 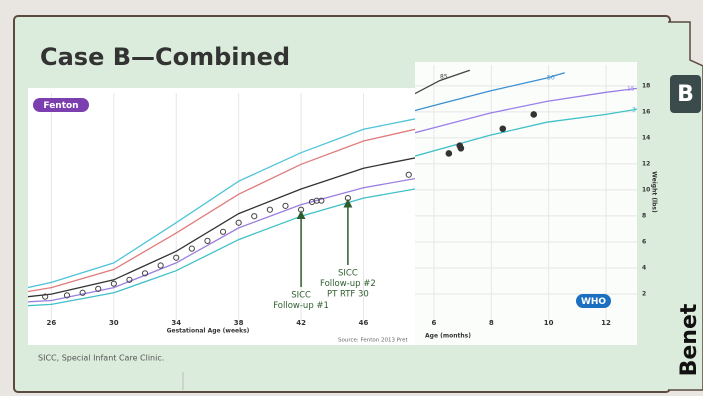 I want to click on source: Source: Fenton 2013 Pret, so click(x=373, y=341).